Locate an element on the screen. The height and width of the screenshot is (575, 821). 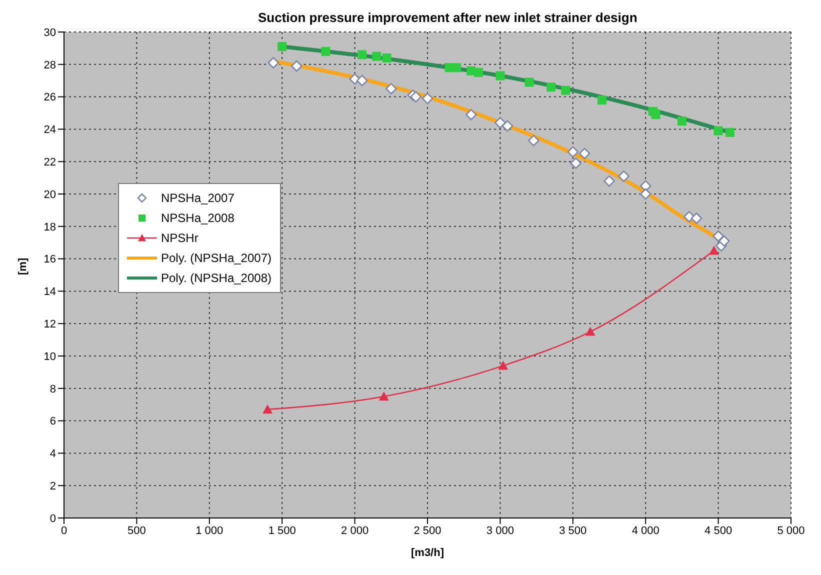
y-tick-label: 24 is located at coordinates (50, 130).